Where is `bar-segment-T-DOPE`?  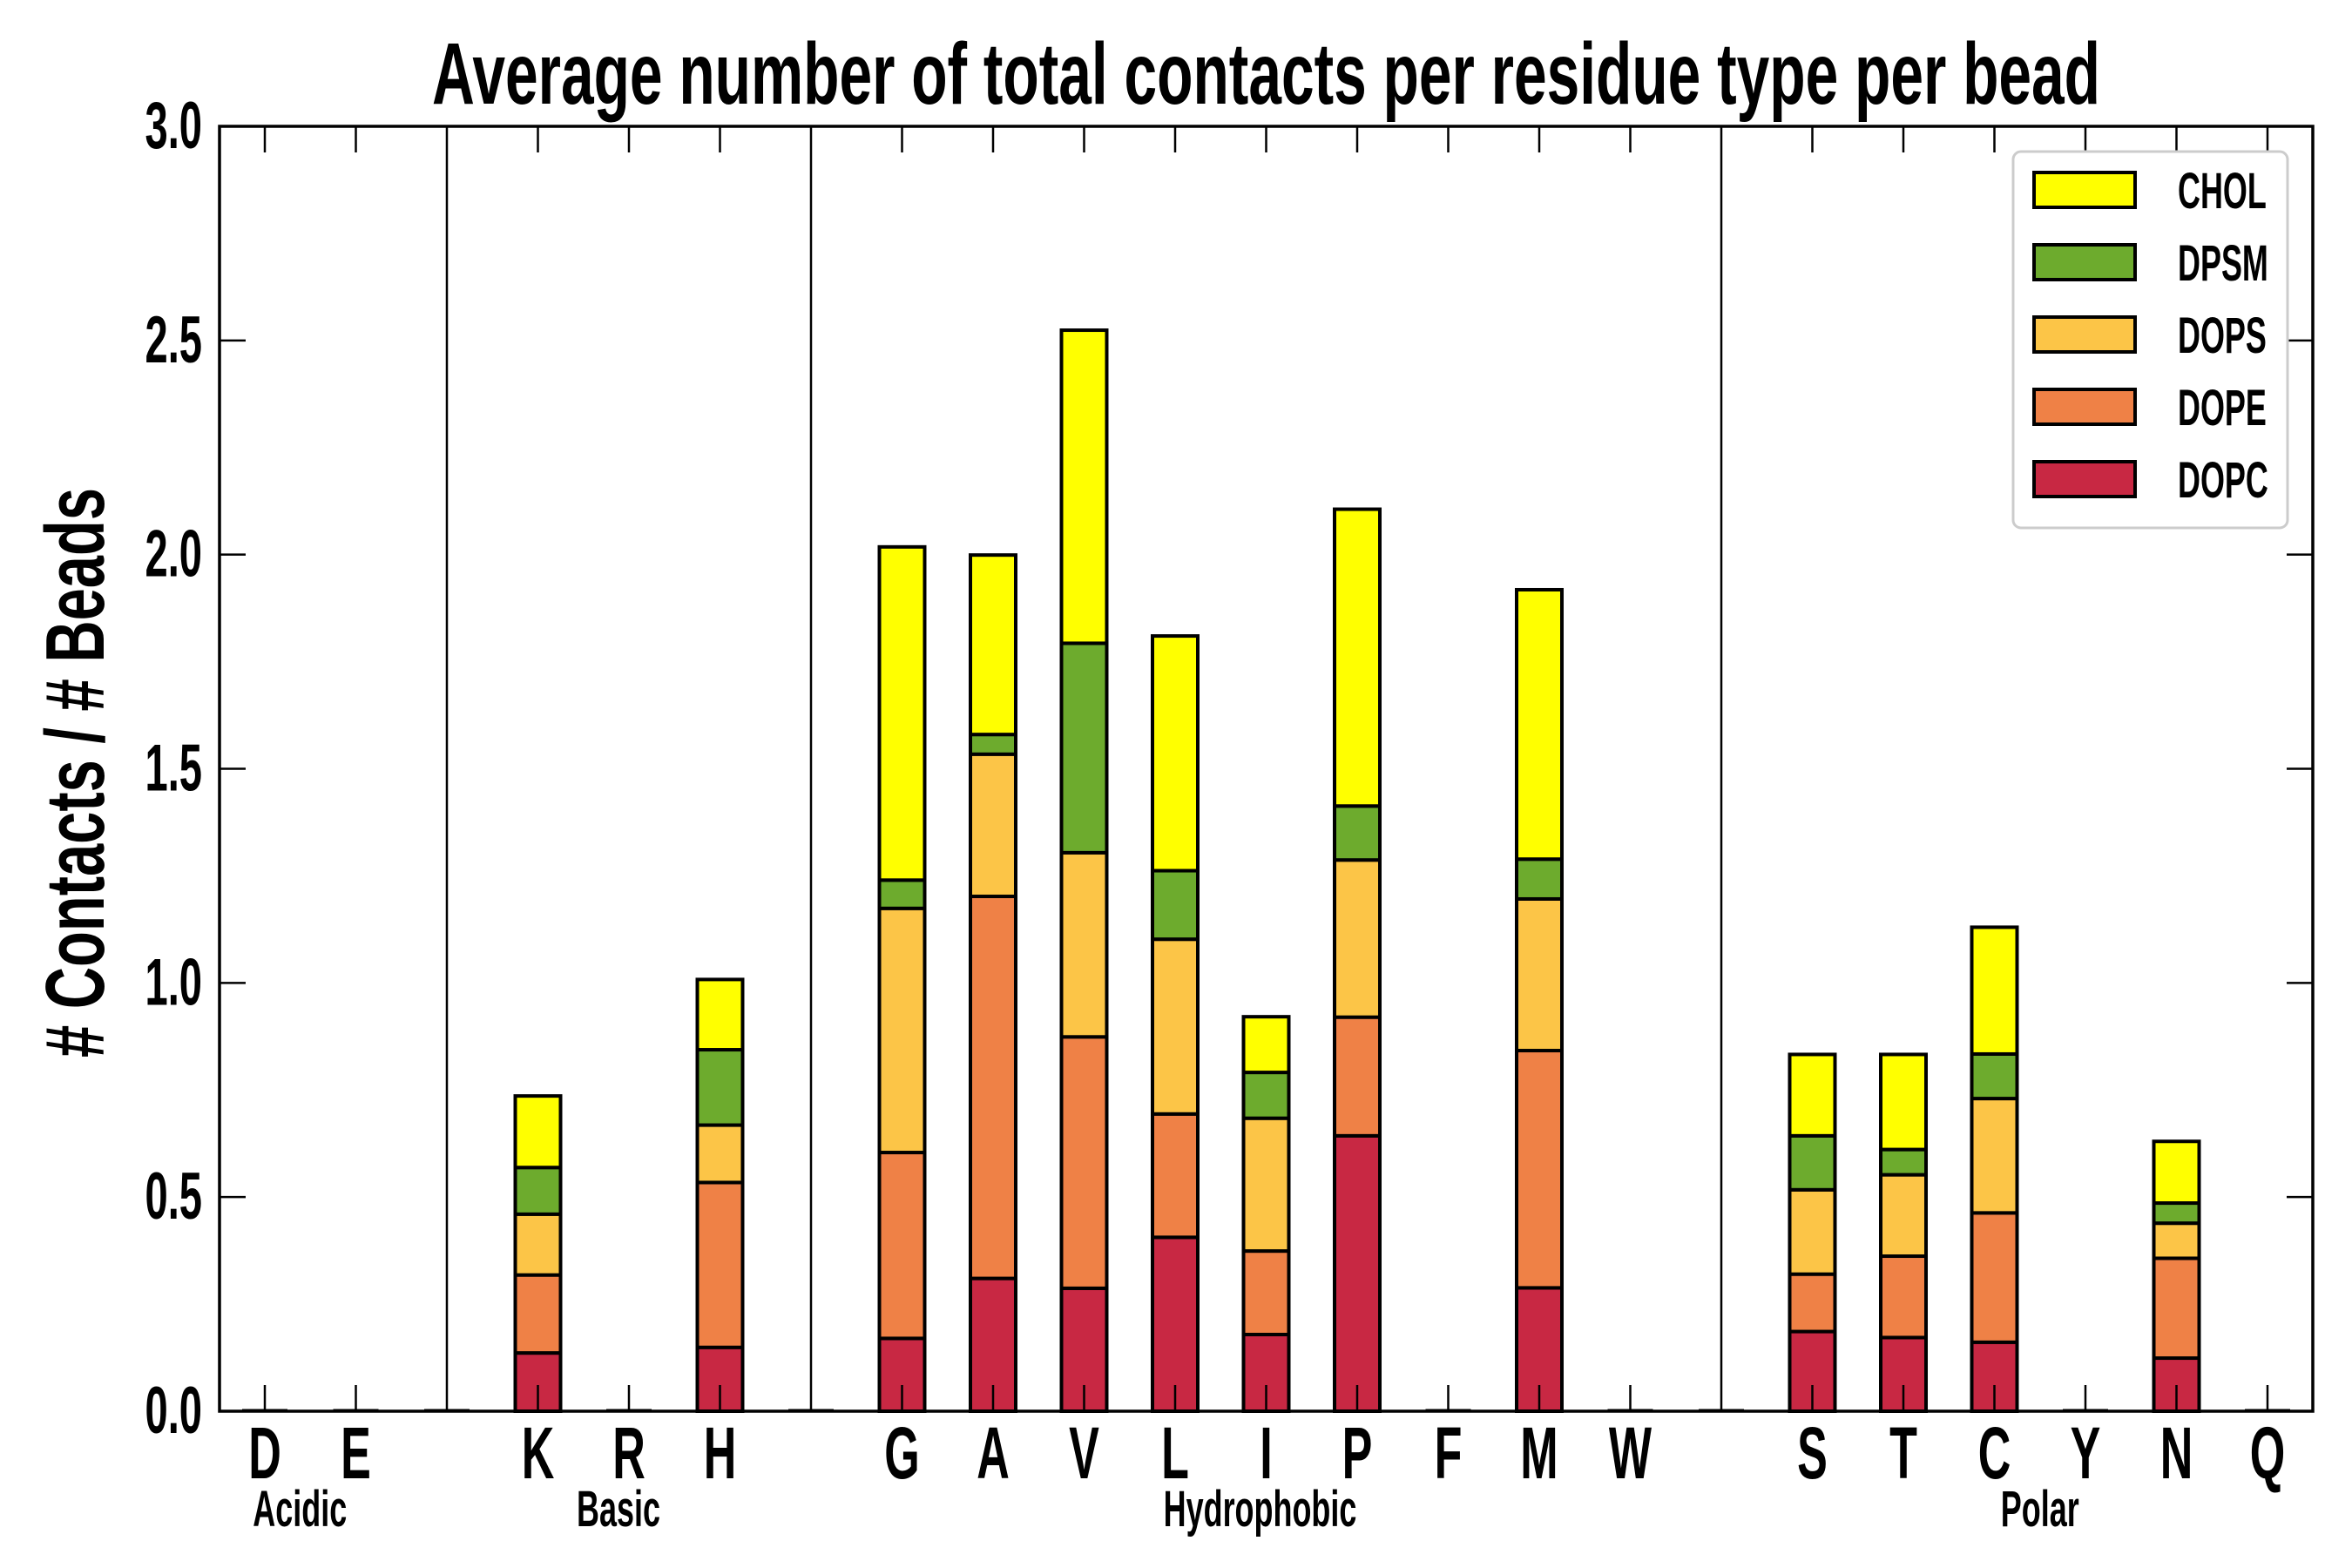 bar-segment-T-DOPE is located at coordinates (1903, 1297).